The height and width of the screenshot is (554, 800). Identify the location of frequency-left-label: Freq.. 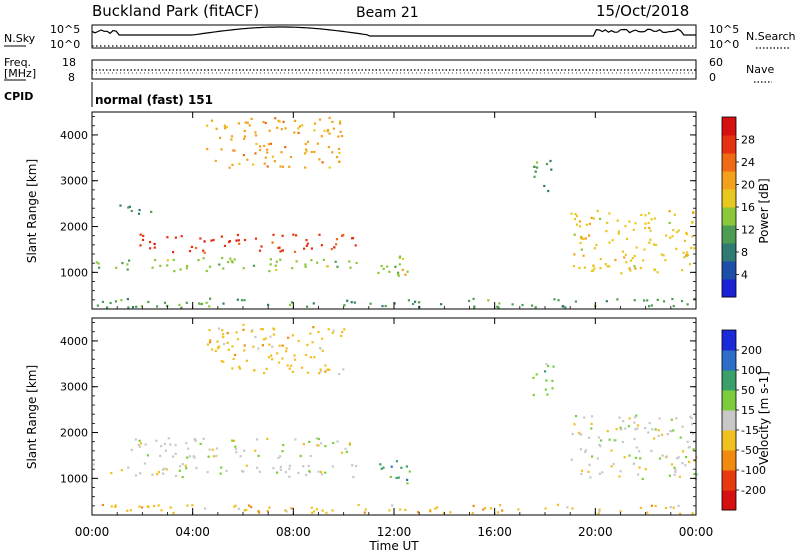
(17, 62).